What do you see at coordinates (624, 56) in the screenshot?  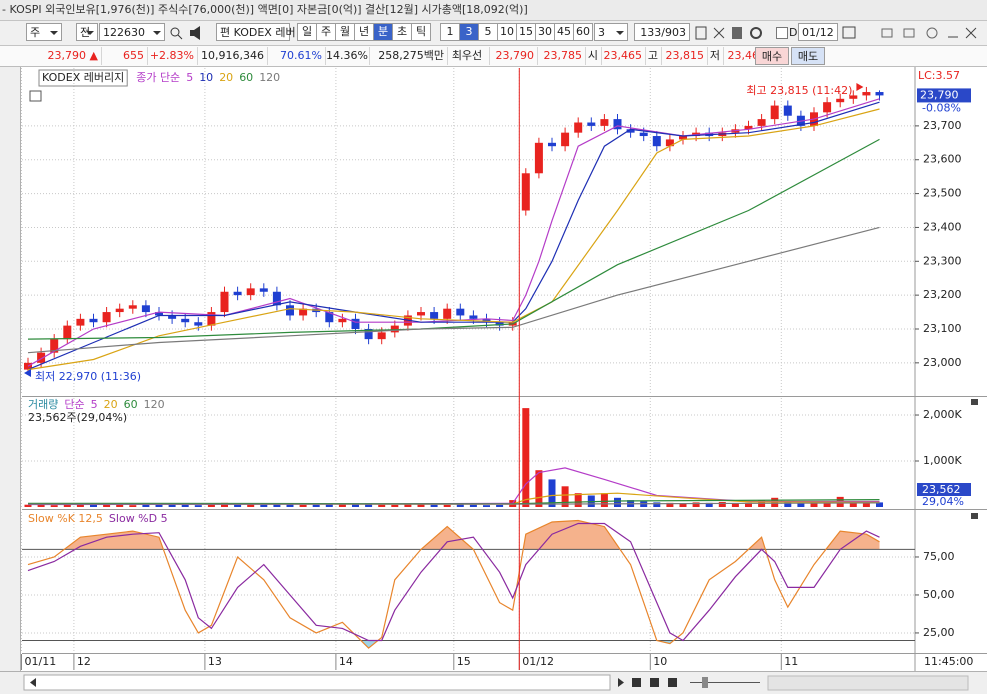 I see `open: 23,465` at bounding box center [624, 56].